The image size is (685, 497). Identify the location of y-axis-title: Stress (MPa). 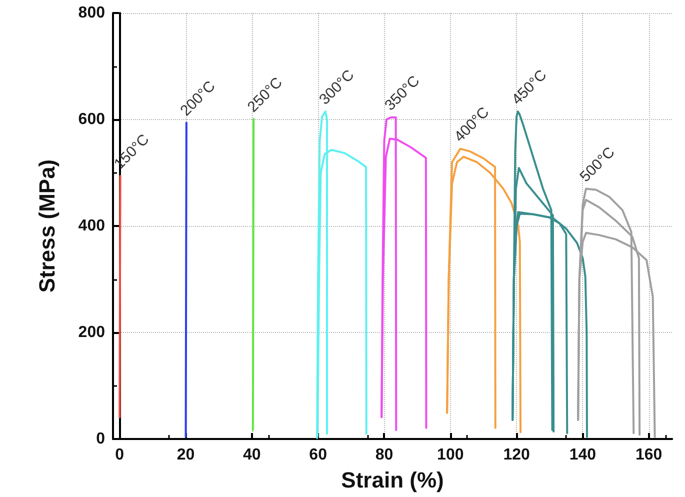
(47, 226).